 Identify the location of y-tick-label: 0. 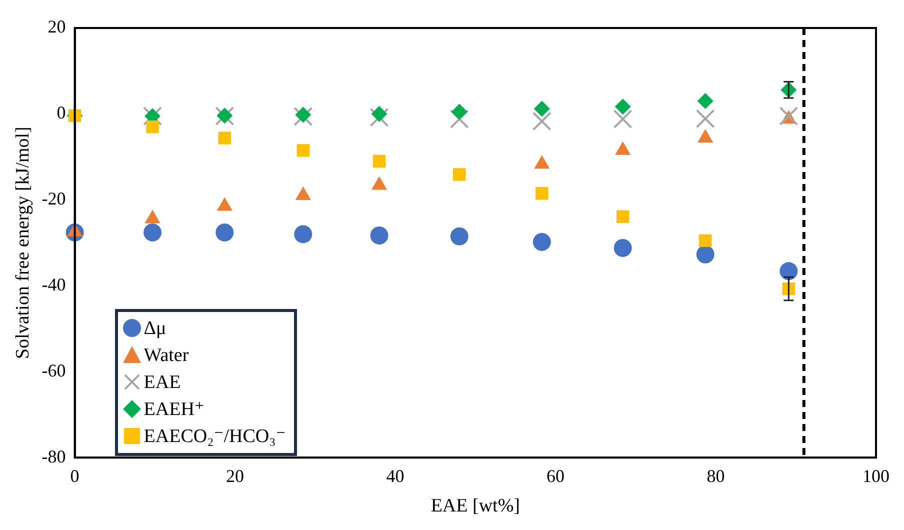
(61, 112).